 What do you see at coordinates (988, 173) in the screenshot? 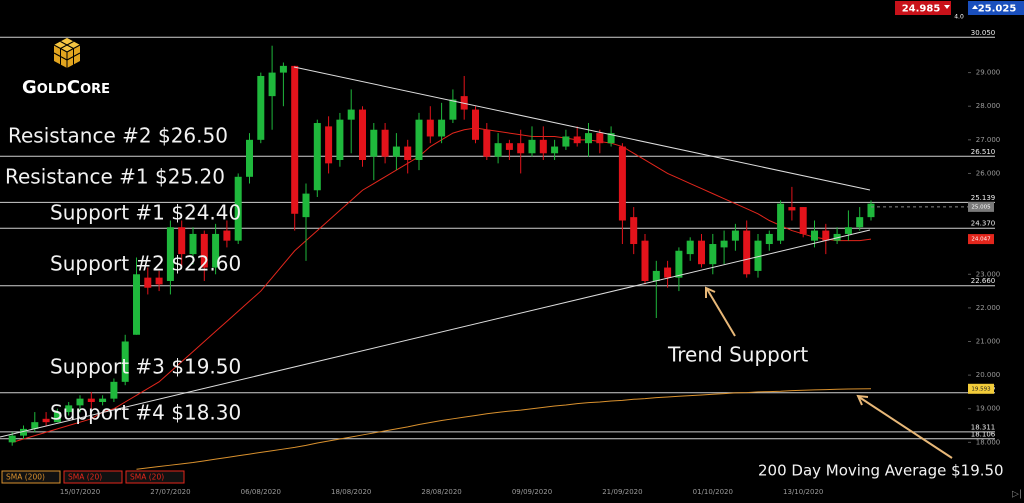
I see `y-tick-label: 26.000` at bounding box center [988, 173].